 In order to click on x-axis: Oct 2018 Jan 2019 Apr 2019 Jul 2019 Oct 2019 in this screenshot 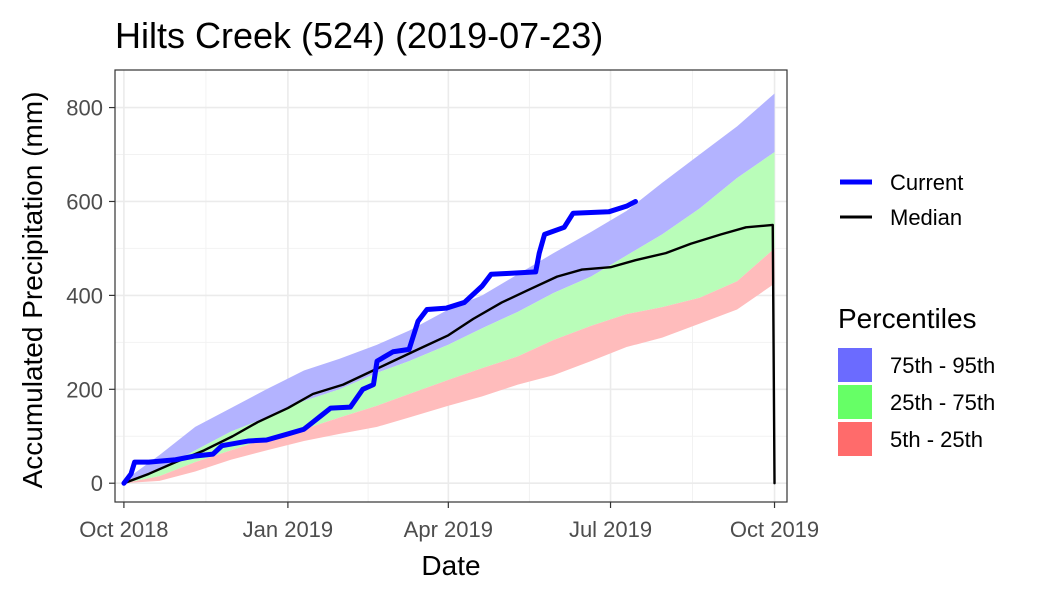, I will do `click(449, 522)`.